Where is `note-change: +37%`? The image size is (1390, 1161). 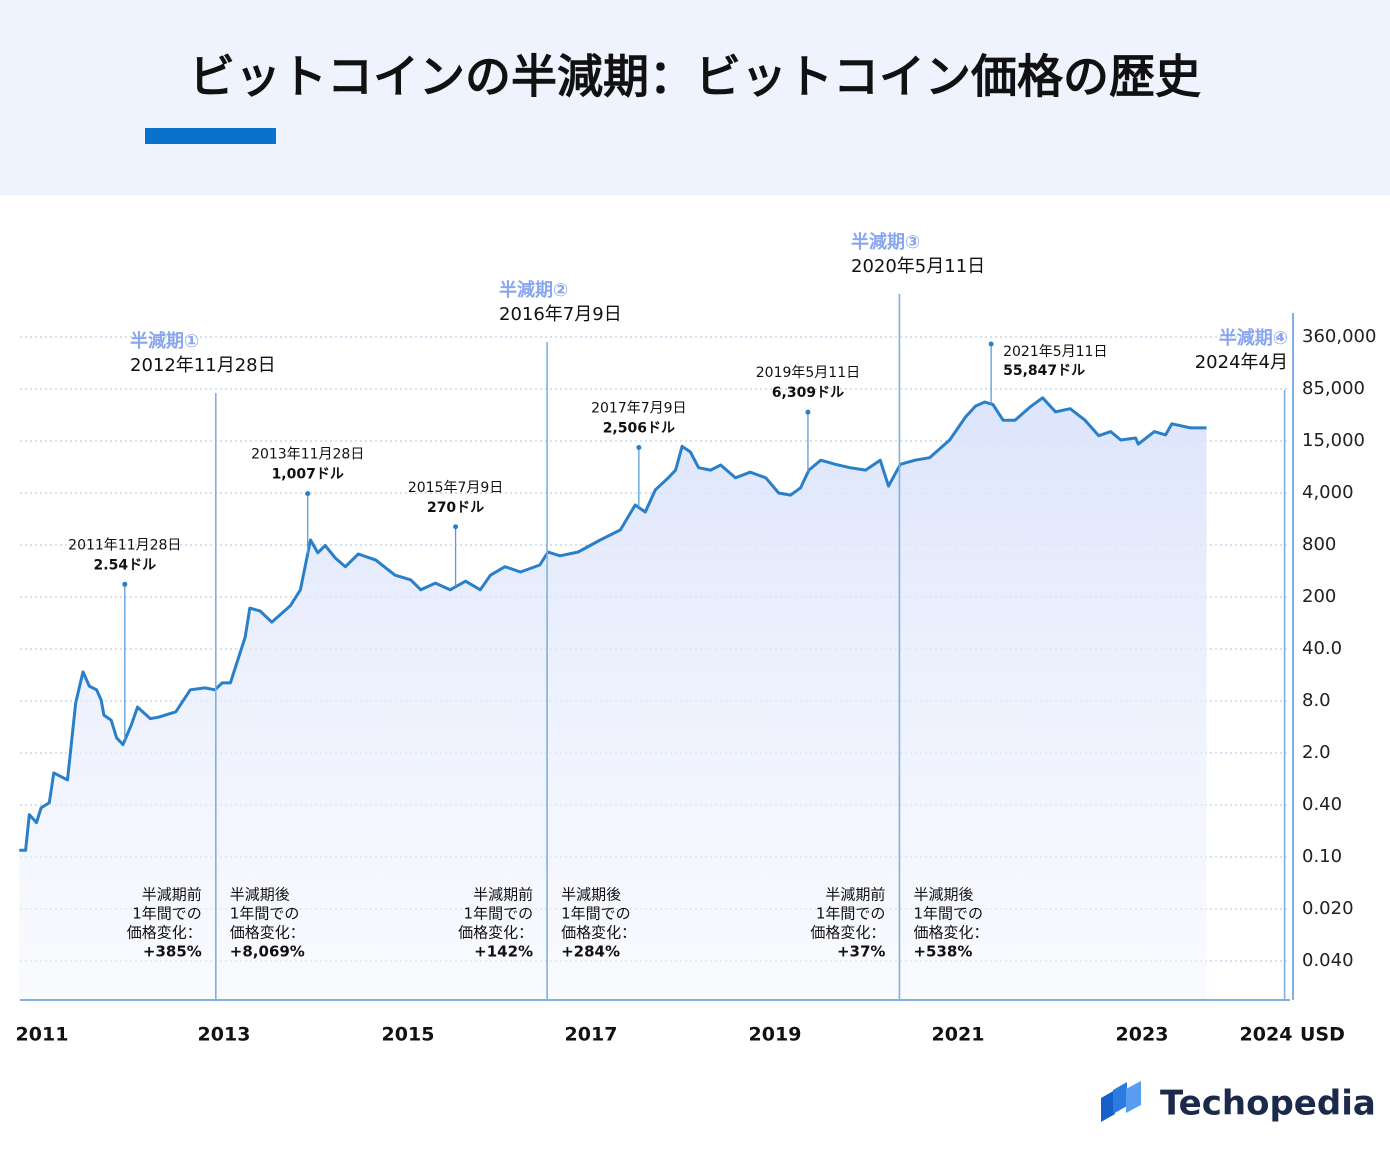 note-change: +37% is located at coordinates (861, 952).